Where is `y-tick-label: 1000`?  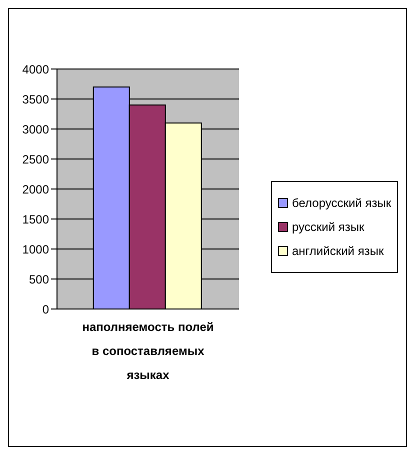
y-tick-label: 1000 is located at coordinates (36, 249).